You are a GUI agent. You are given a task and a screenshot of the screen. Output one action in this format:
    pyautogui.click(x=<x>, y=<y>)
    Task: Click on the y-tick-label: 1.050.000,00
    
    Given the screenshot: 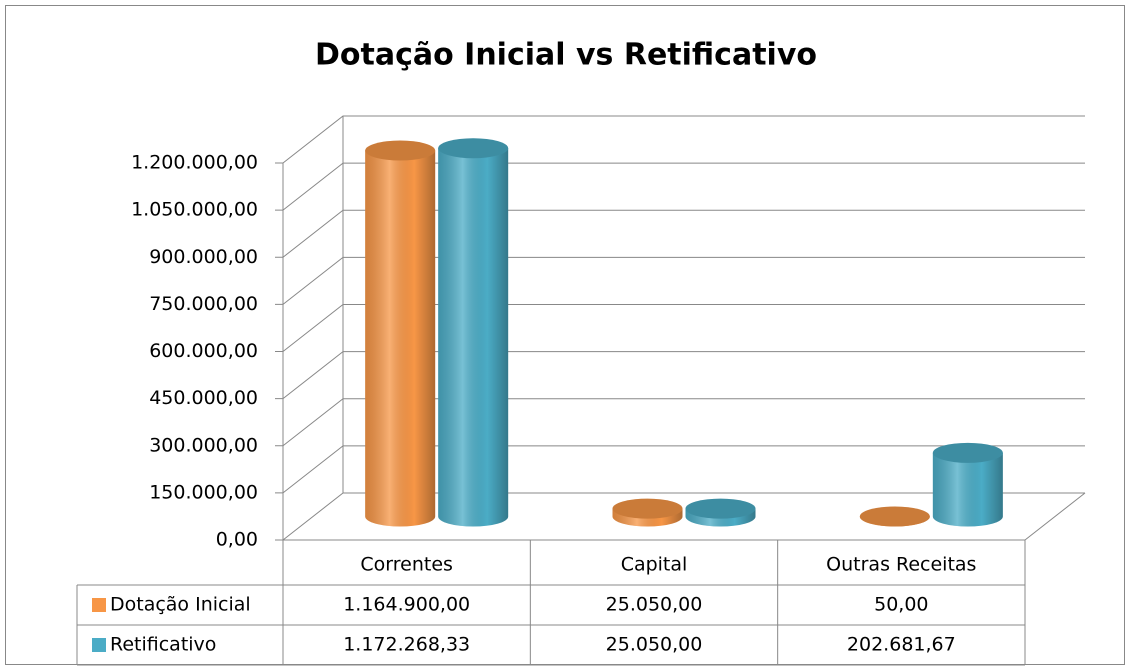 What is the action you would take?
    pyautogui.click(x=194, y=210)
    